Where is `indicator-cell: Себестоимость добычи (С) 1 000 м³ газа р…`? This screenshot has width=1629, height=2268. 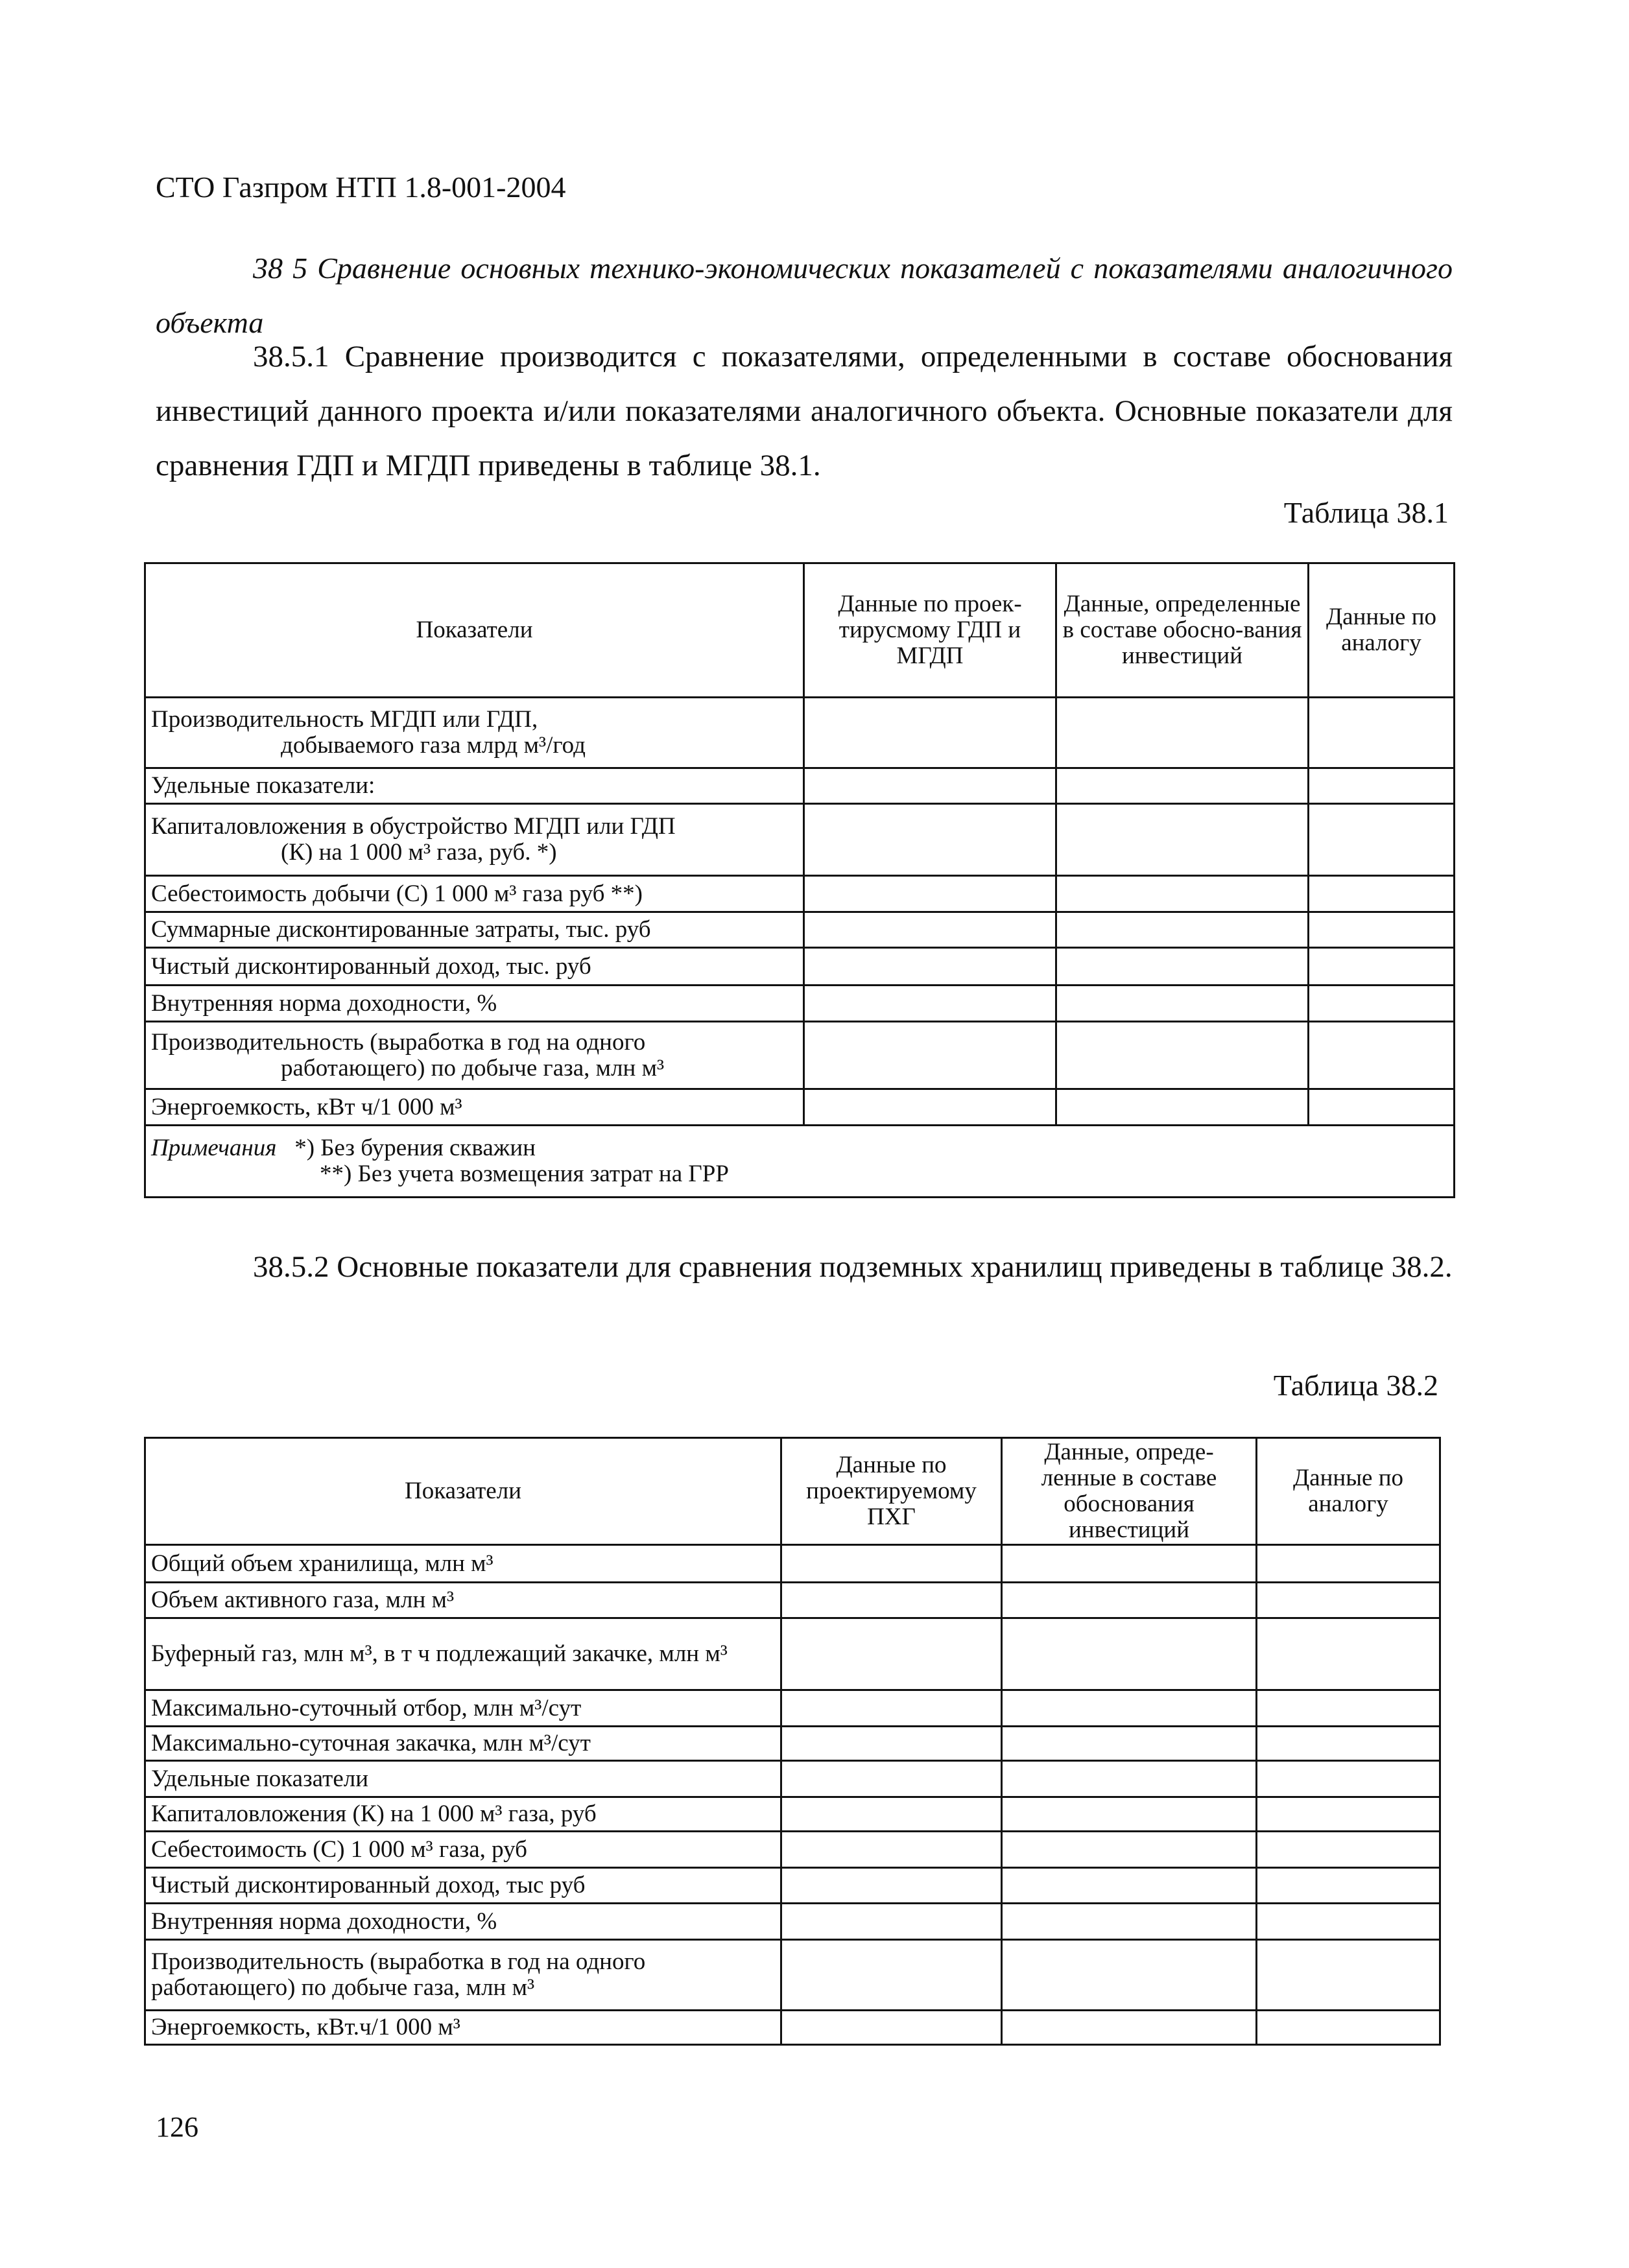
indicator-cell: Себестоимость добычи (С) 1 000 м³ газа р… is located at coordinates (475, 894).